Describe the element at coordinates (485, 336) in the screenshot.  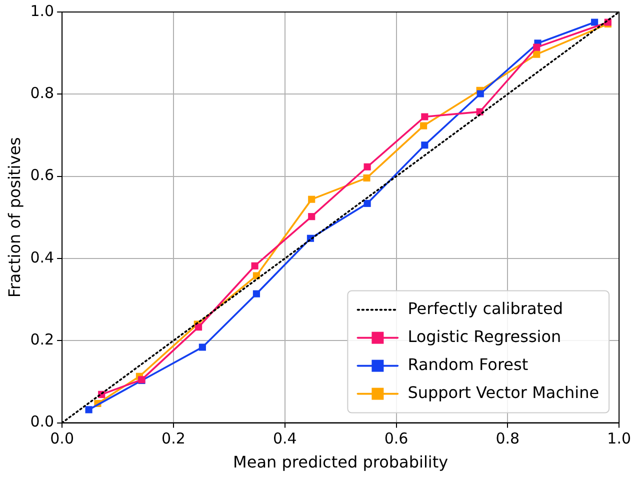
I see `legend-label: Logistic Regression` at that location.